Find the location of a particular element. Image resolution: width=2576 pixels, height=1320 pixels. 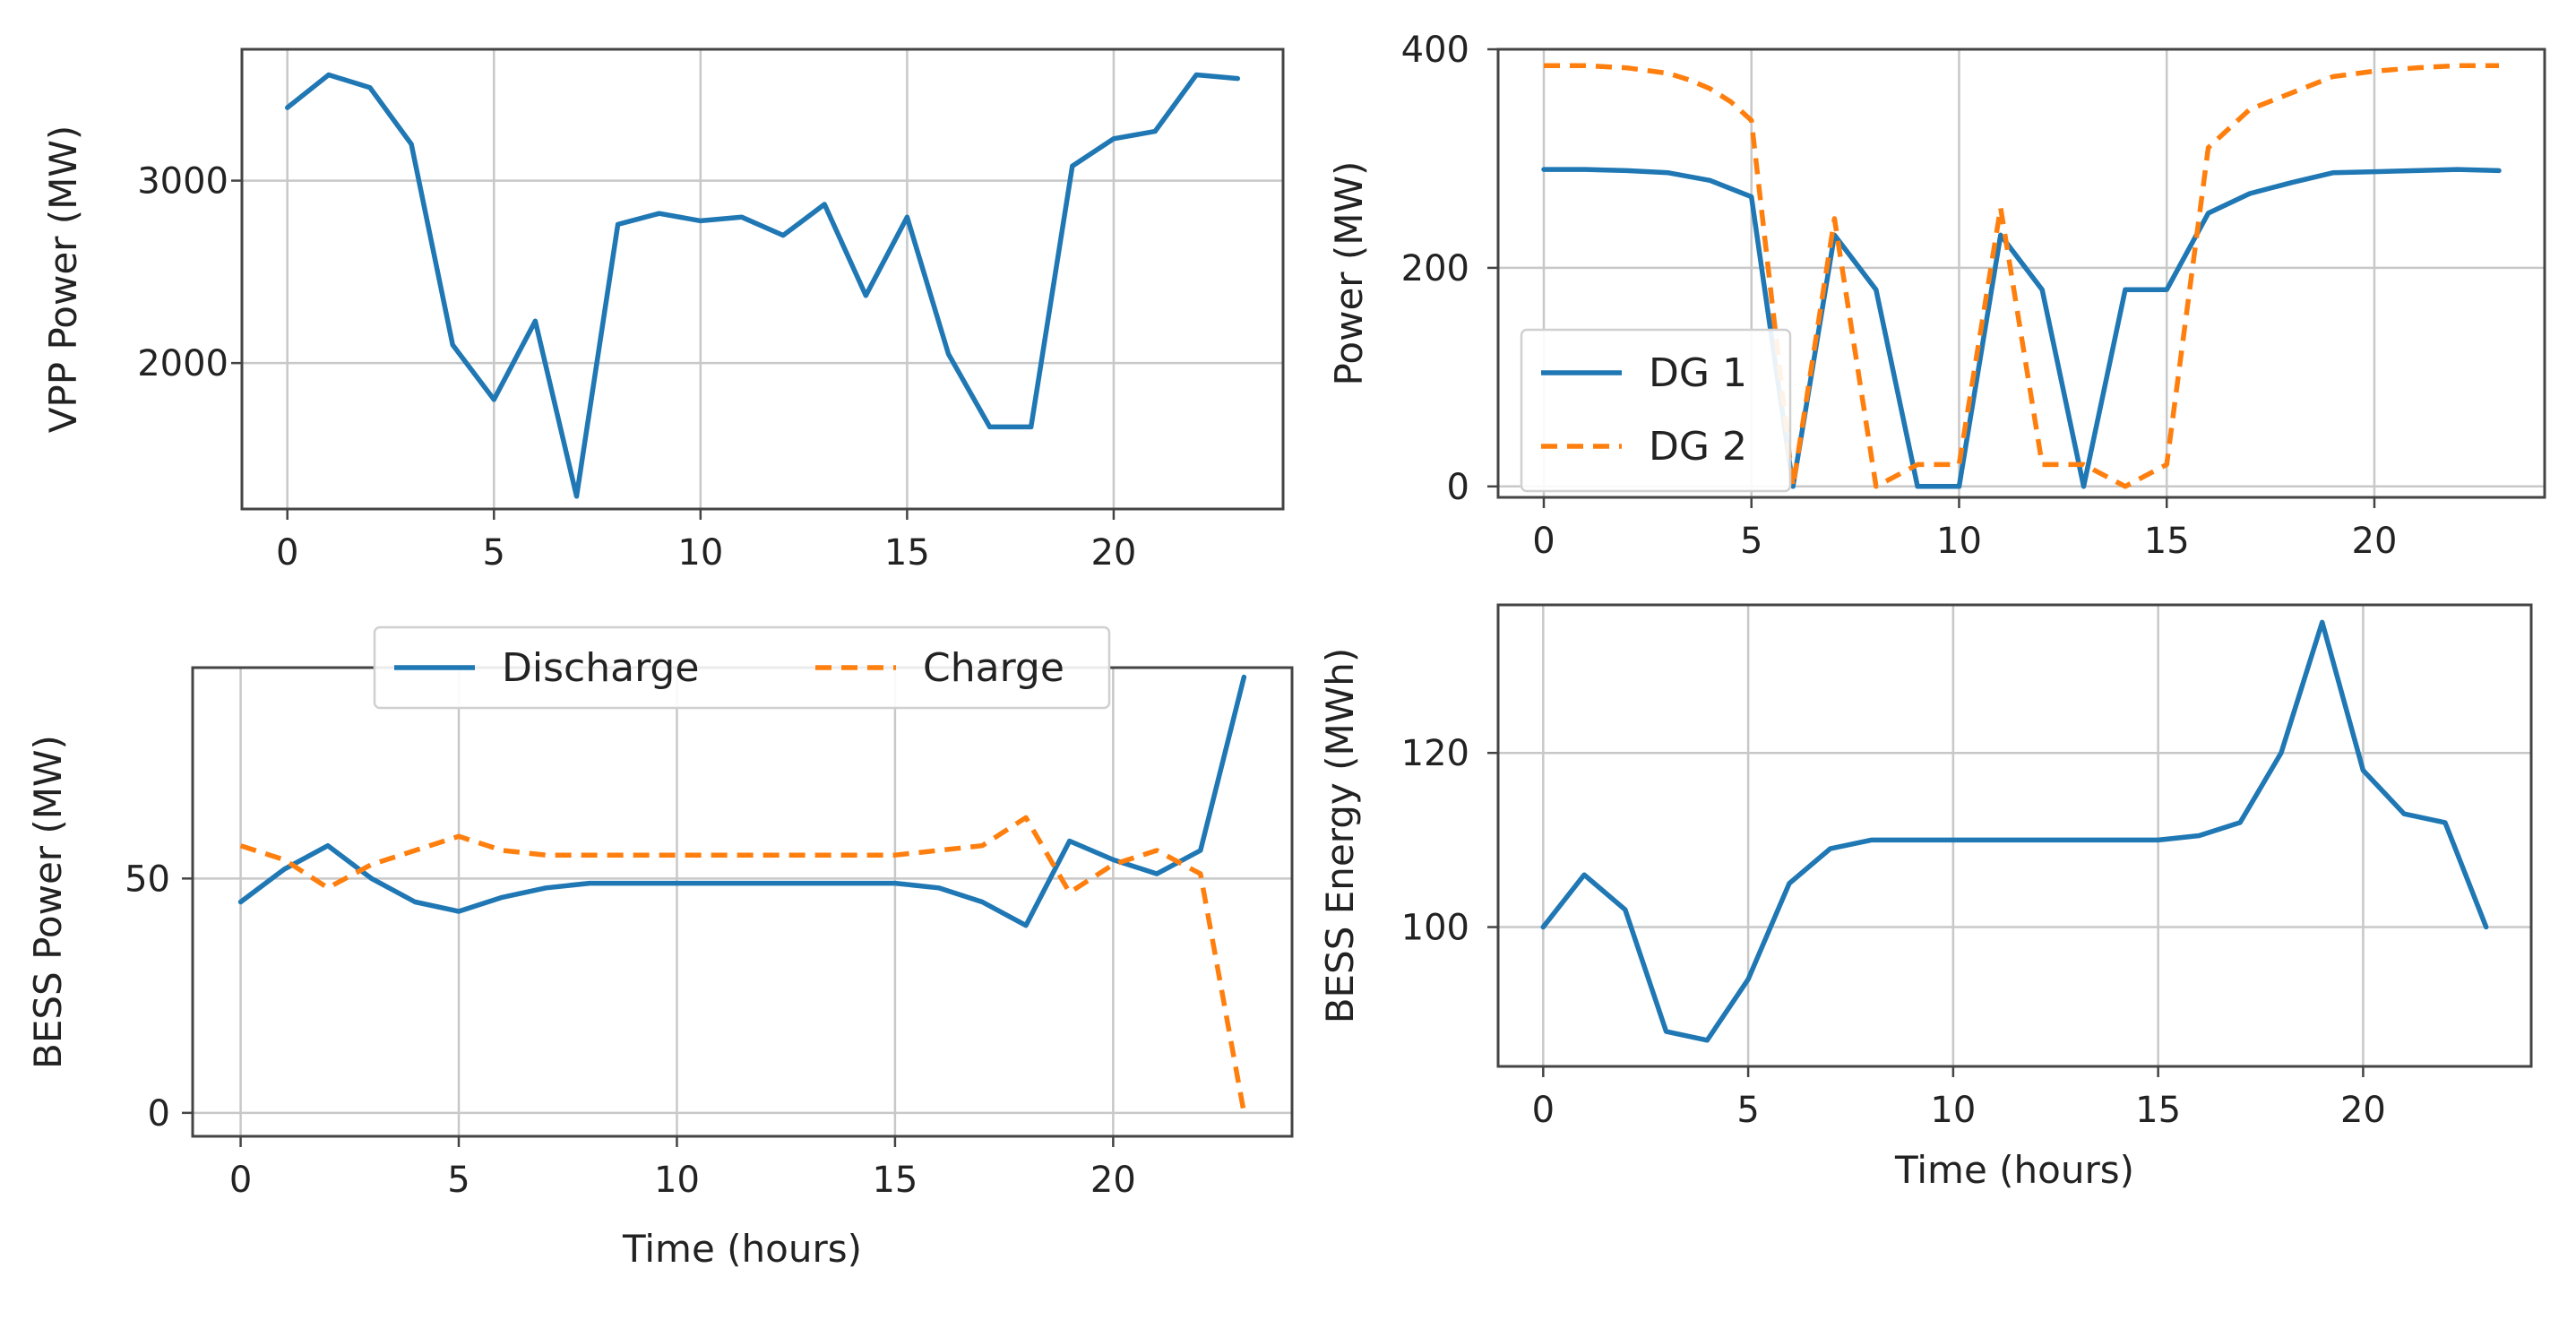

legend-label: Charge is located at coordinates (993, 668).